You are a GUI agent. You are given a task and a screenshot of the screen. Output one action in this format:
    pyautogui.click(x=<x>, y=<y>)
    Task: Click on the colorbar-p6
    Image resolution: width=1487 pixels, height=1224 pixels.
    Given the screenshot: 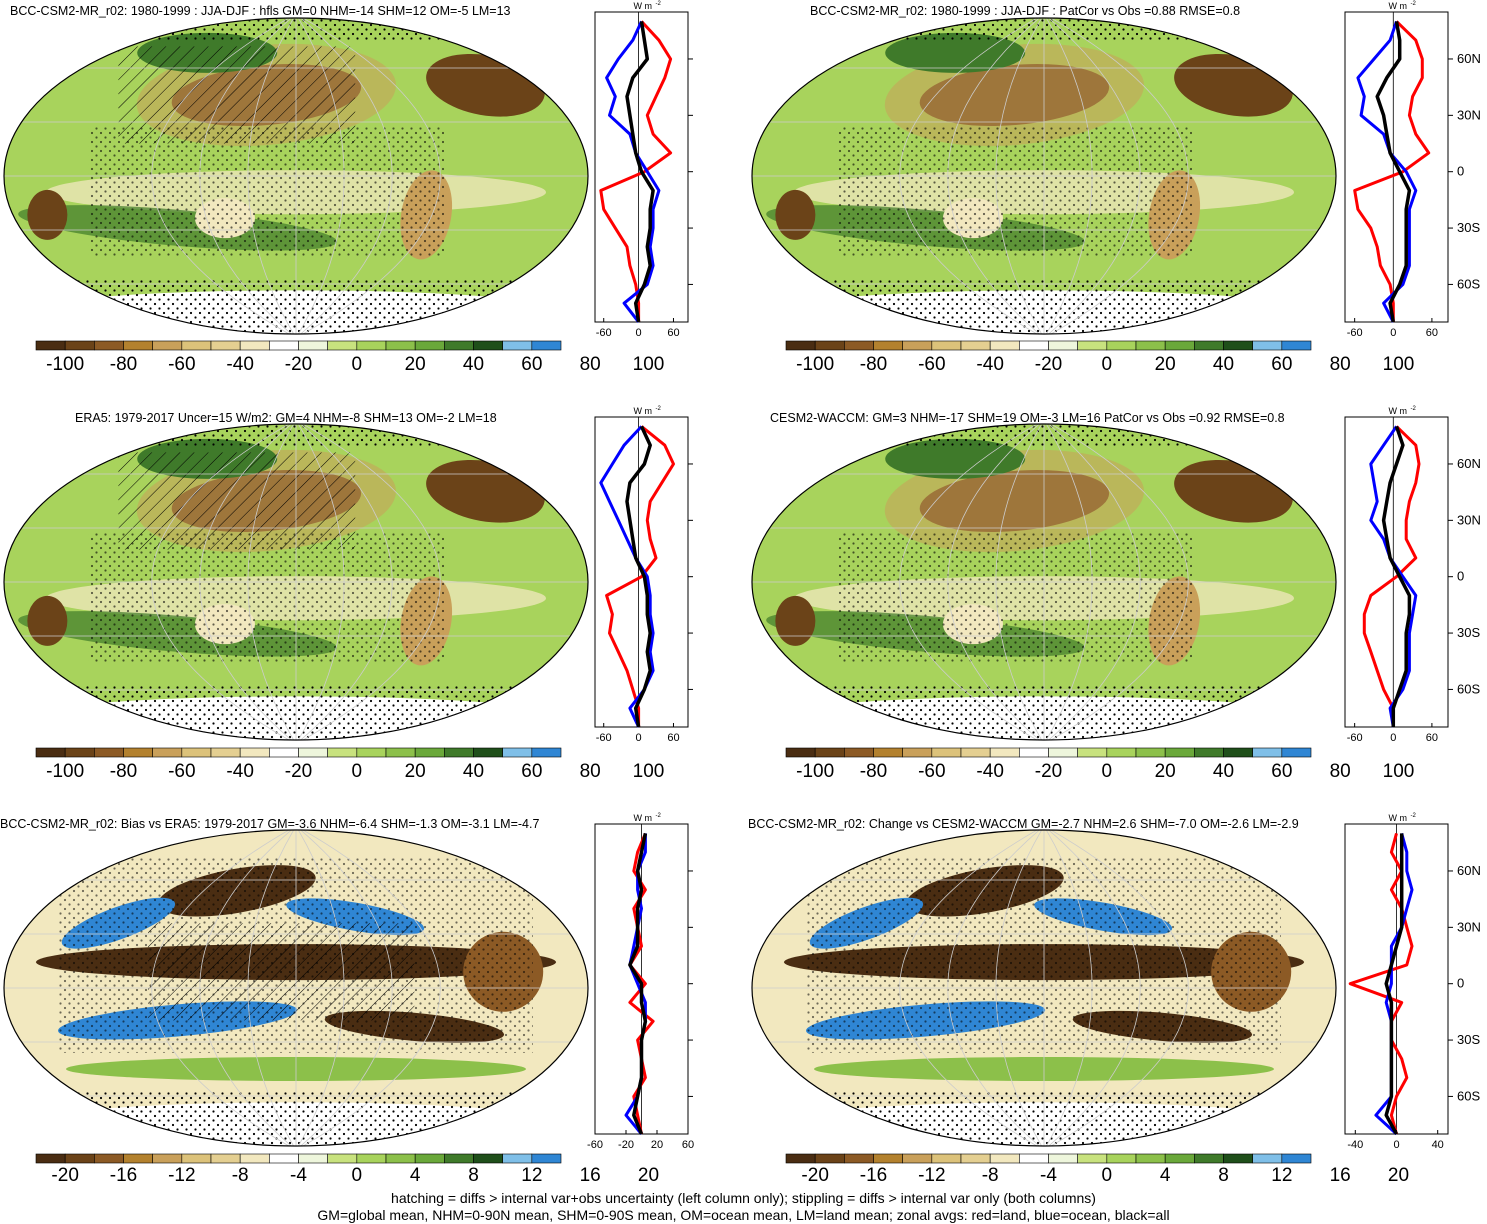 What is the action you would take?
    pyautogui.click(x=1048, y=1158)
    